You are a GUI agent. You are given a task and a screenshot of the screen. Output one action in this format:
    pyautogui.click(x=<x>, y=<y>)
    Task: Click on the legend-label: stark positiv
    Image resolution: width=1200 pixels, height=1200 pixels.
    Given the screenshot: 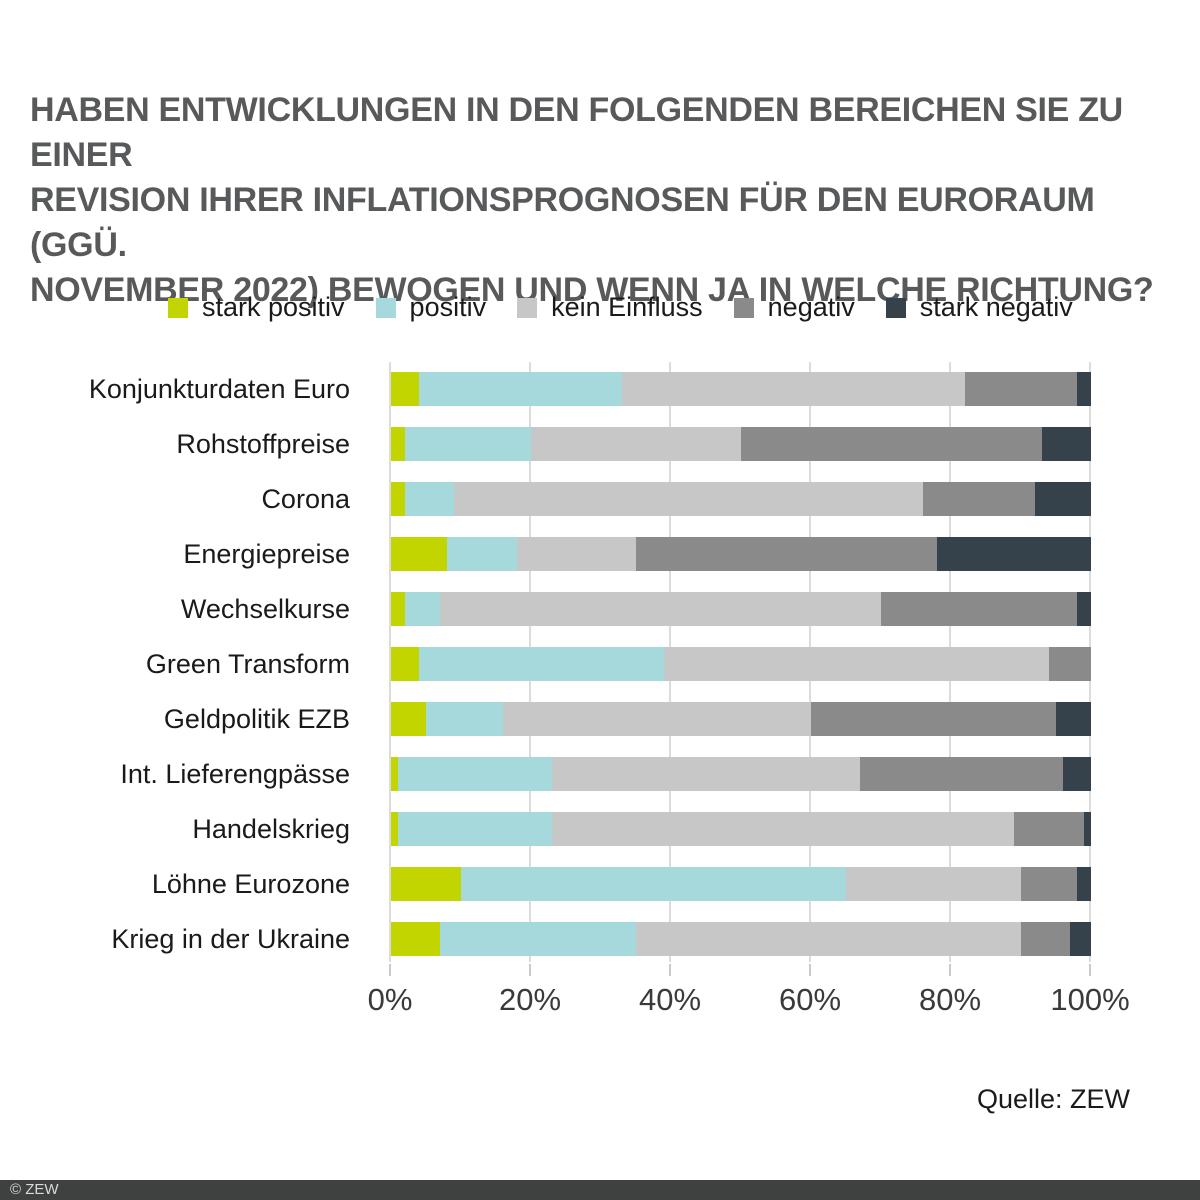 What is the action you would take?
    pyautogui.click(x=273, y=307)
    